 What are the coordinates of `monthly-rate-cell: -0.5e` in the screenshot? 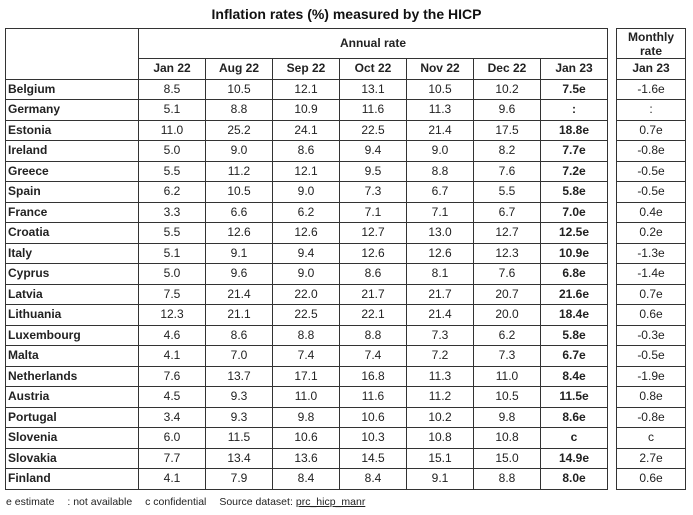 It's located at (651, 171).